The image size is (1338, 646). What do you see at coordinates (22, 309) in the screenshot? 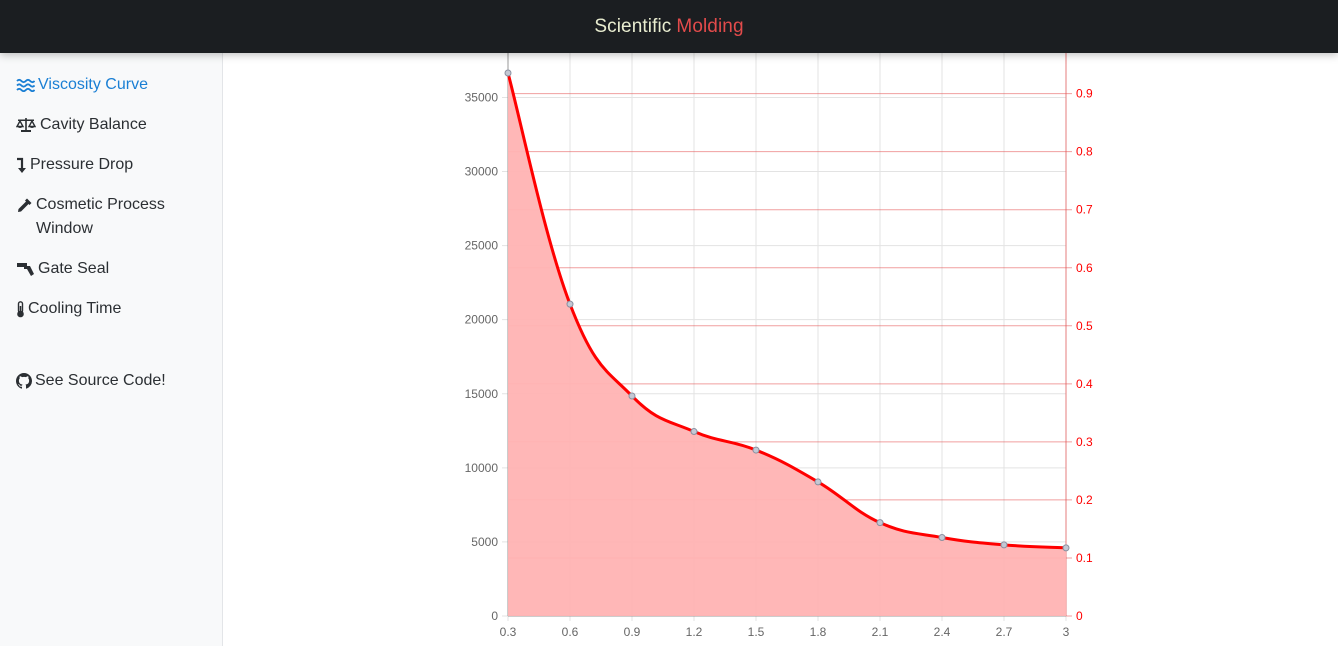
I see `thermometer-icon` at bounding box center [22, 309].